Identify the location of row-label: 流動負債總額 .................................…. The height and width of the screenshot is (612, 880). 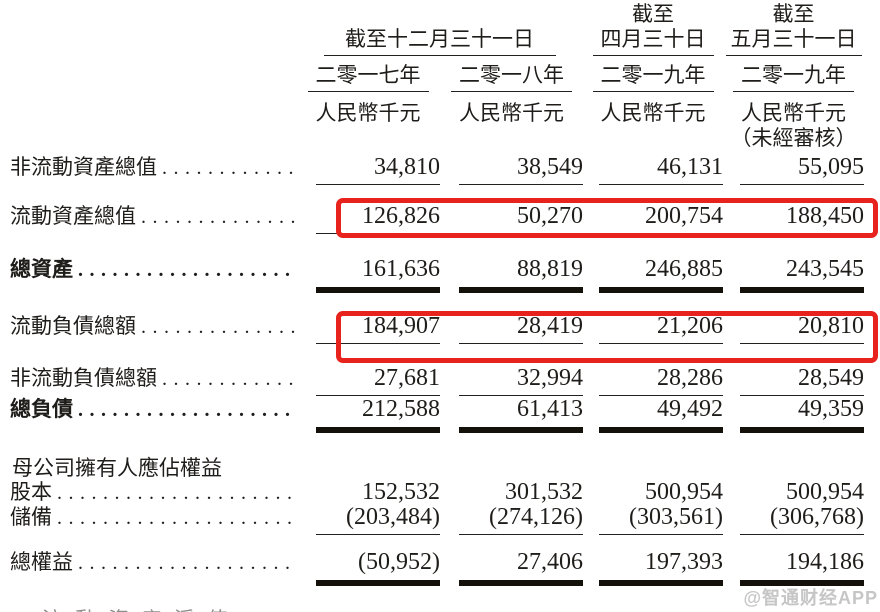
(148, 326).